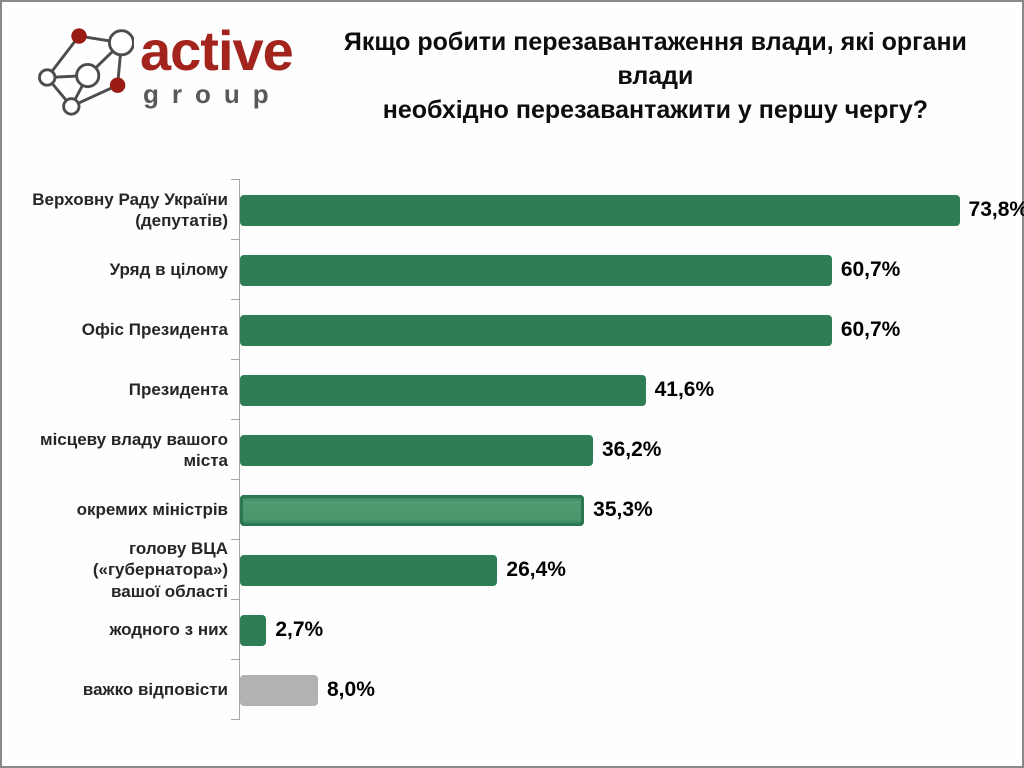  I want to click on category-label: Офіс Президента, so click(154, 330).